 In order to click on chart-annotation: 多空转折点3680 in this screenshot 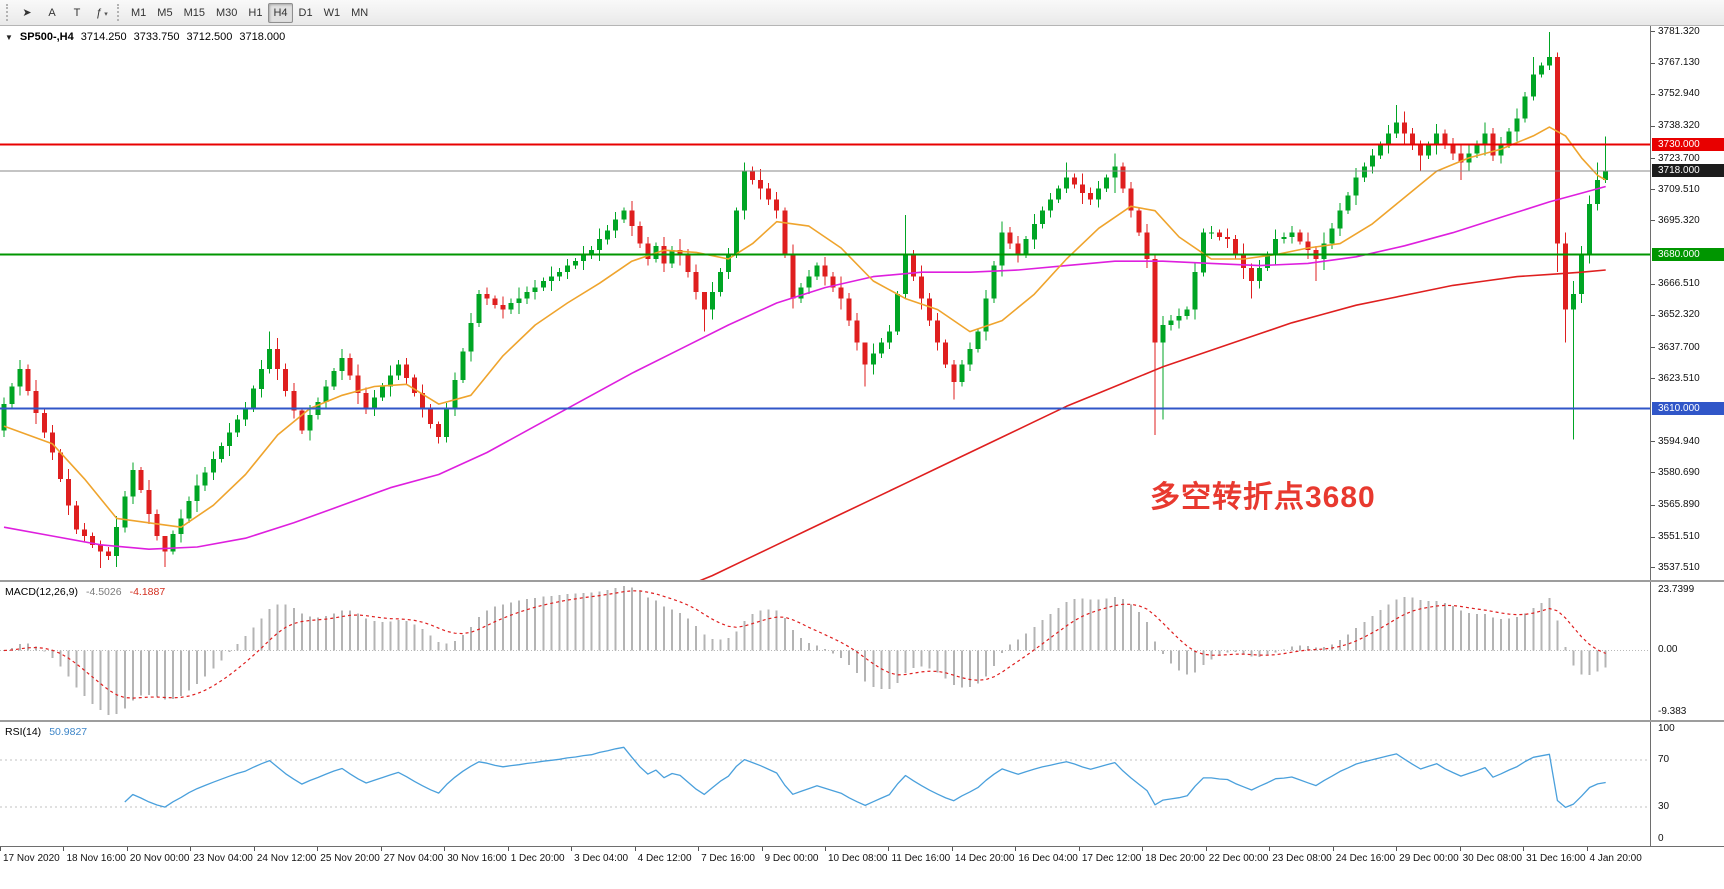, I will do `click(1263, 497)`.